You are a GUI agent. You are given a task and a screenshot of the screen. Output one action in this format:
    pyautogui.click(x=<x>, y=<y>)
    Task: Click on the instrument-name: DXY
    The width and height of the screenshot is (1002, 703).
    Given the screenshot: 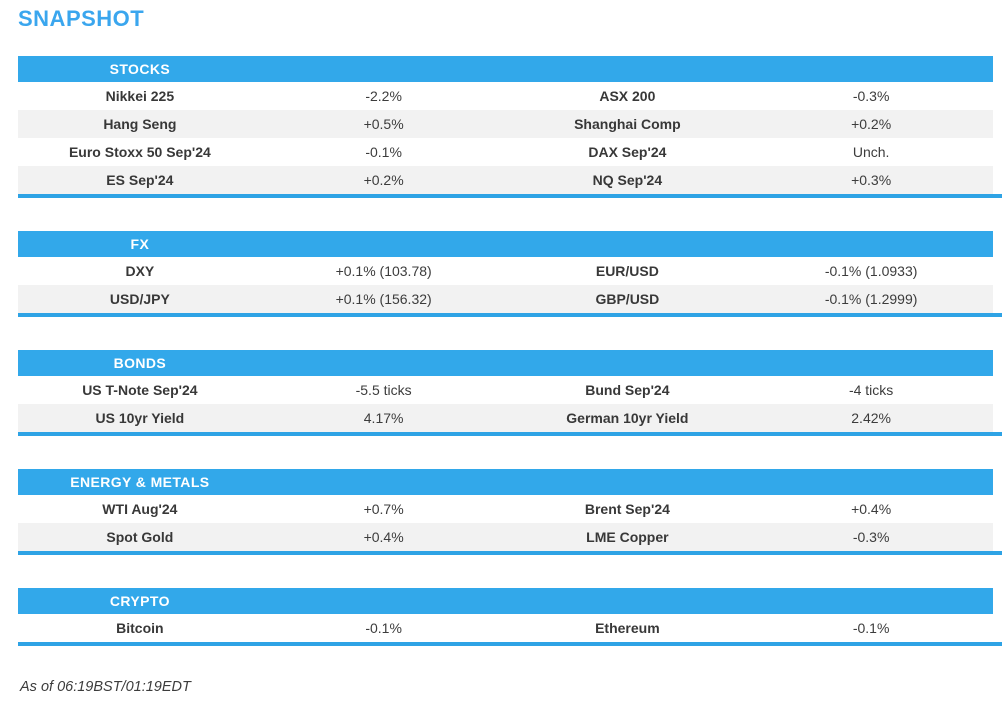 What is the action you would take?
    pyautogui.click(x=140, y=271)
    